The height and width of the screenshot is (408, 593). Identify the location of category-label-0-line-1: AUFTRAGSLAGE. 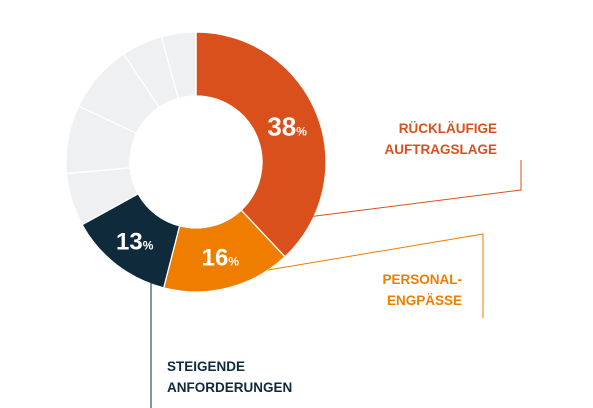
(441, 149).